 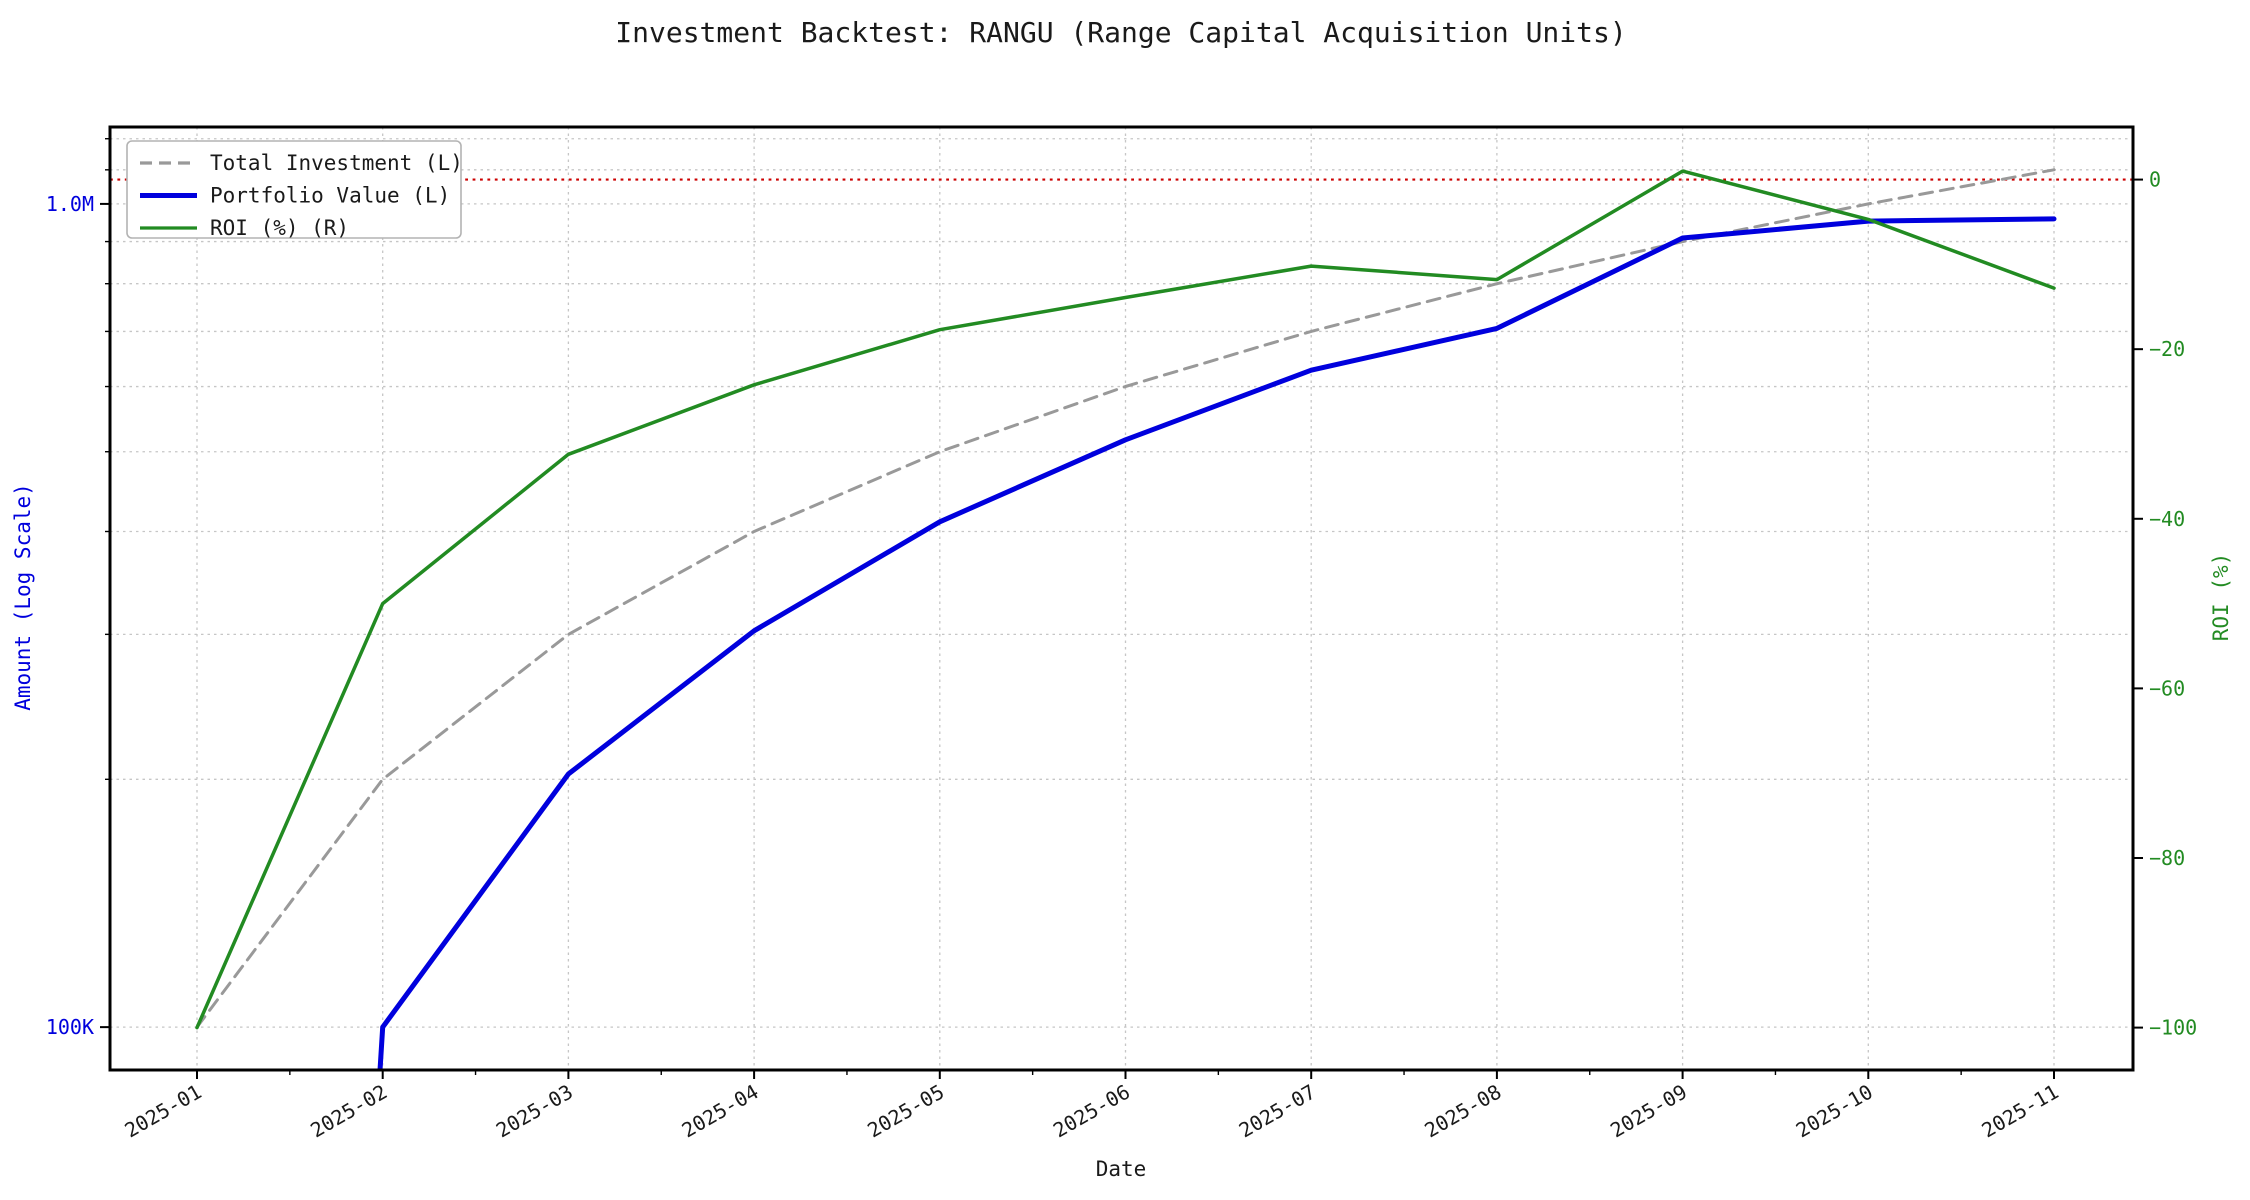 I want to click on y-right-tick-label: 0, so click(x=2155, y=180).